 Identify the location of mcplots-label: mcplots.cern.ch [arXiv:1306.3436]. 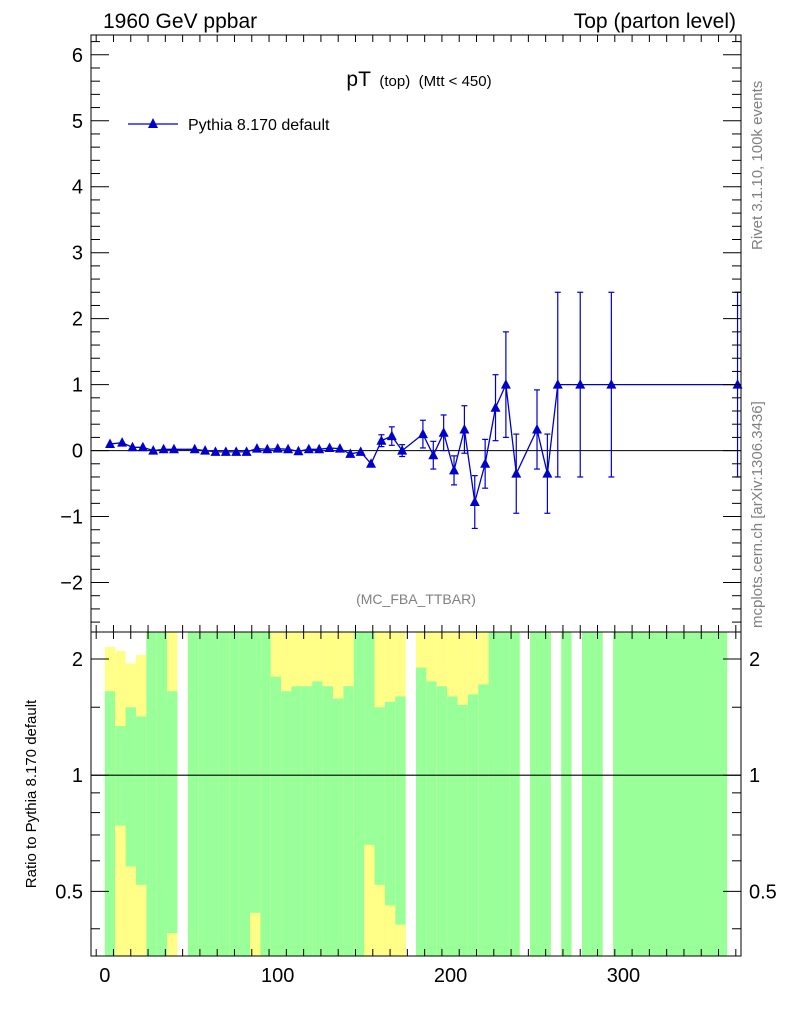
(757, 514).